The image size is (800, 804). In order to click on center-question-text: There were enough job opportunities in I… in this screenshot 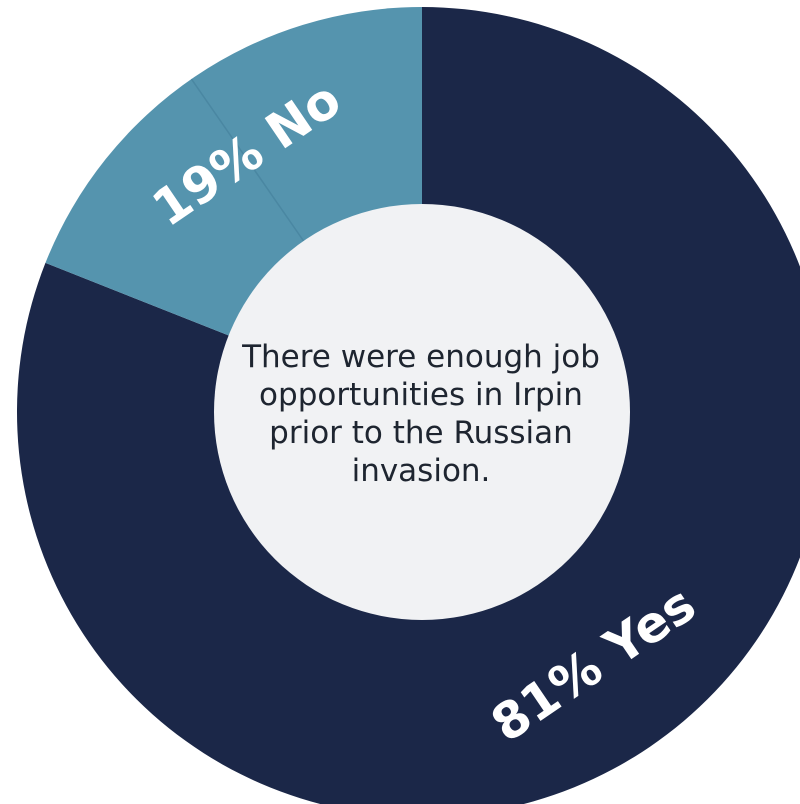, I will do `click(421, 414)`.